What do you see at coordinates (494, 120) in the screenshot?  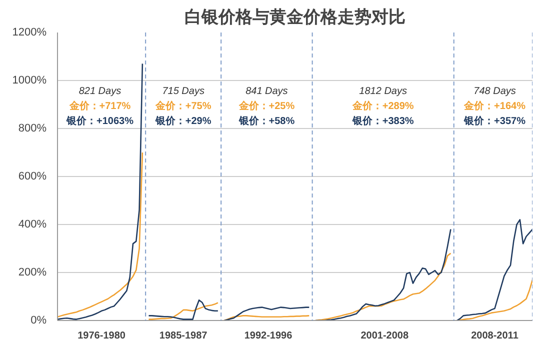 I see `annotation: 银价：+357%` at bounding box center [494, 120].